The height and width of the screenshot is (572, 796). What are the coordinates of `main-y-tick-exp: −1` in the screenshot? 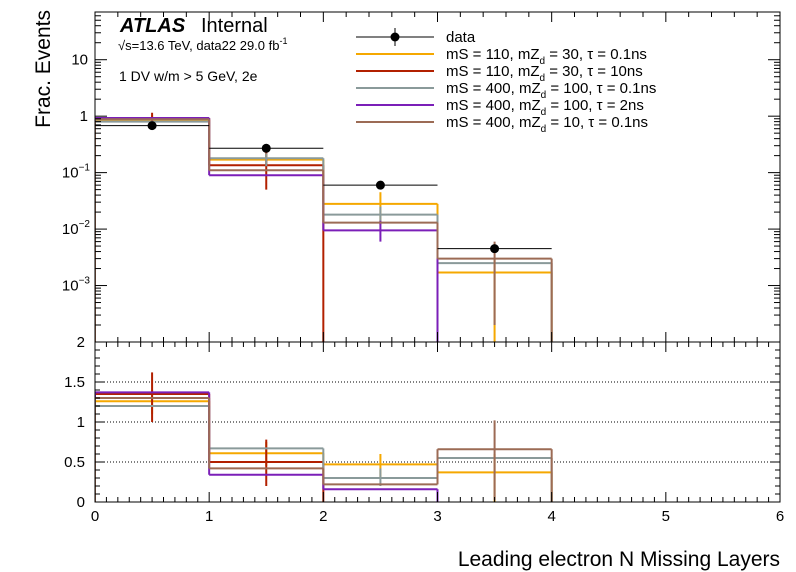 It's located at (85, 168).